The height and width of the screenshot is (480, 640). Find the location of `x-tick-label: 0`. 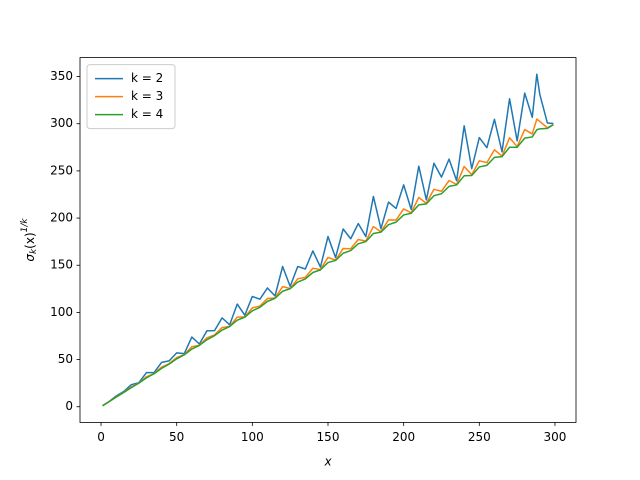

x-tick-label: 0 is located at coordinates (101, 437).